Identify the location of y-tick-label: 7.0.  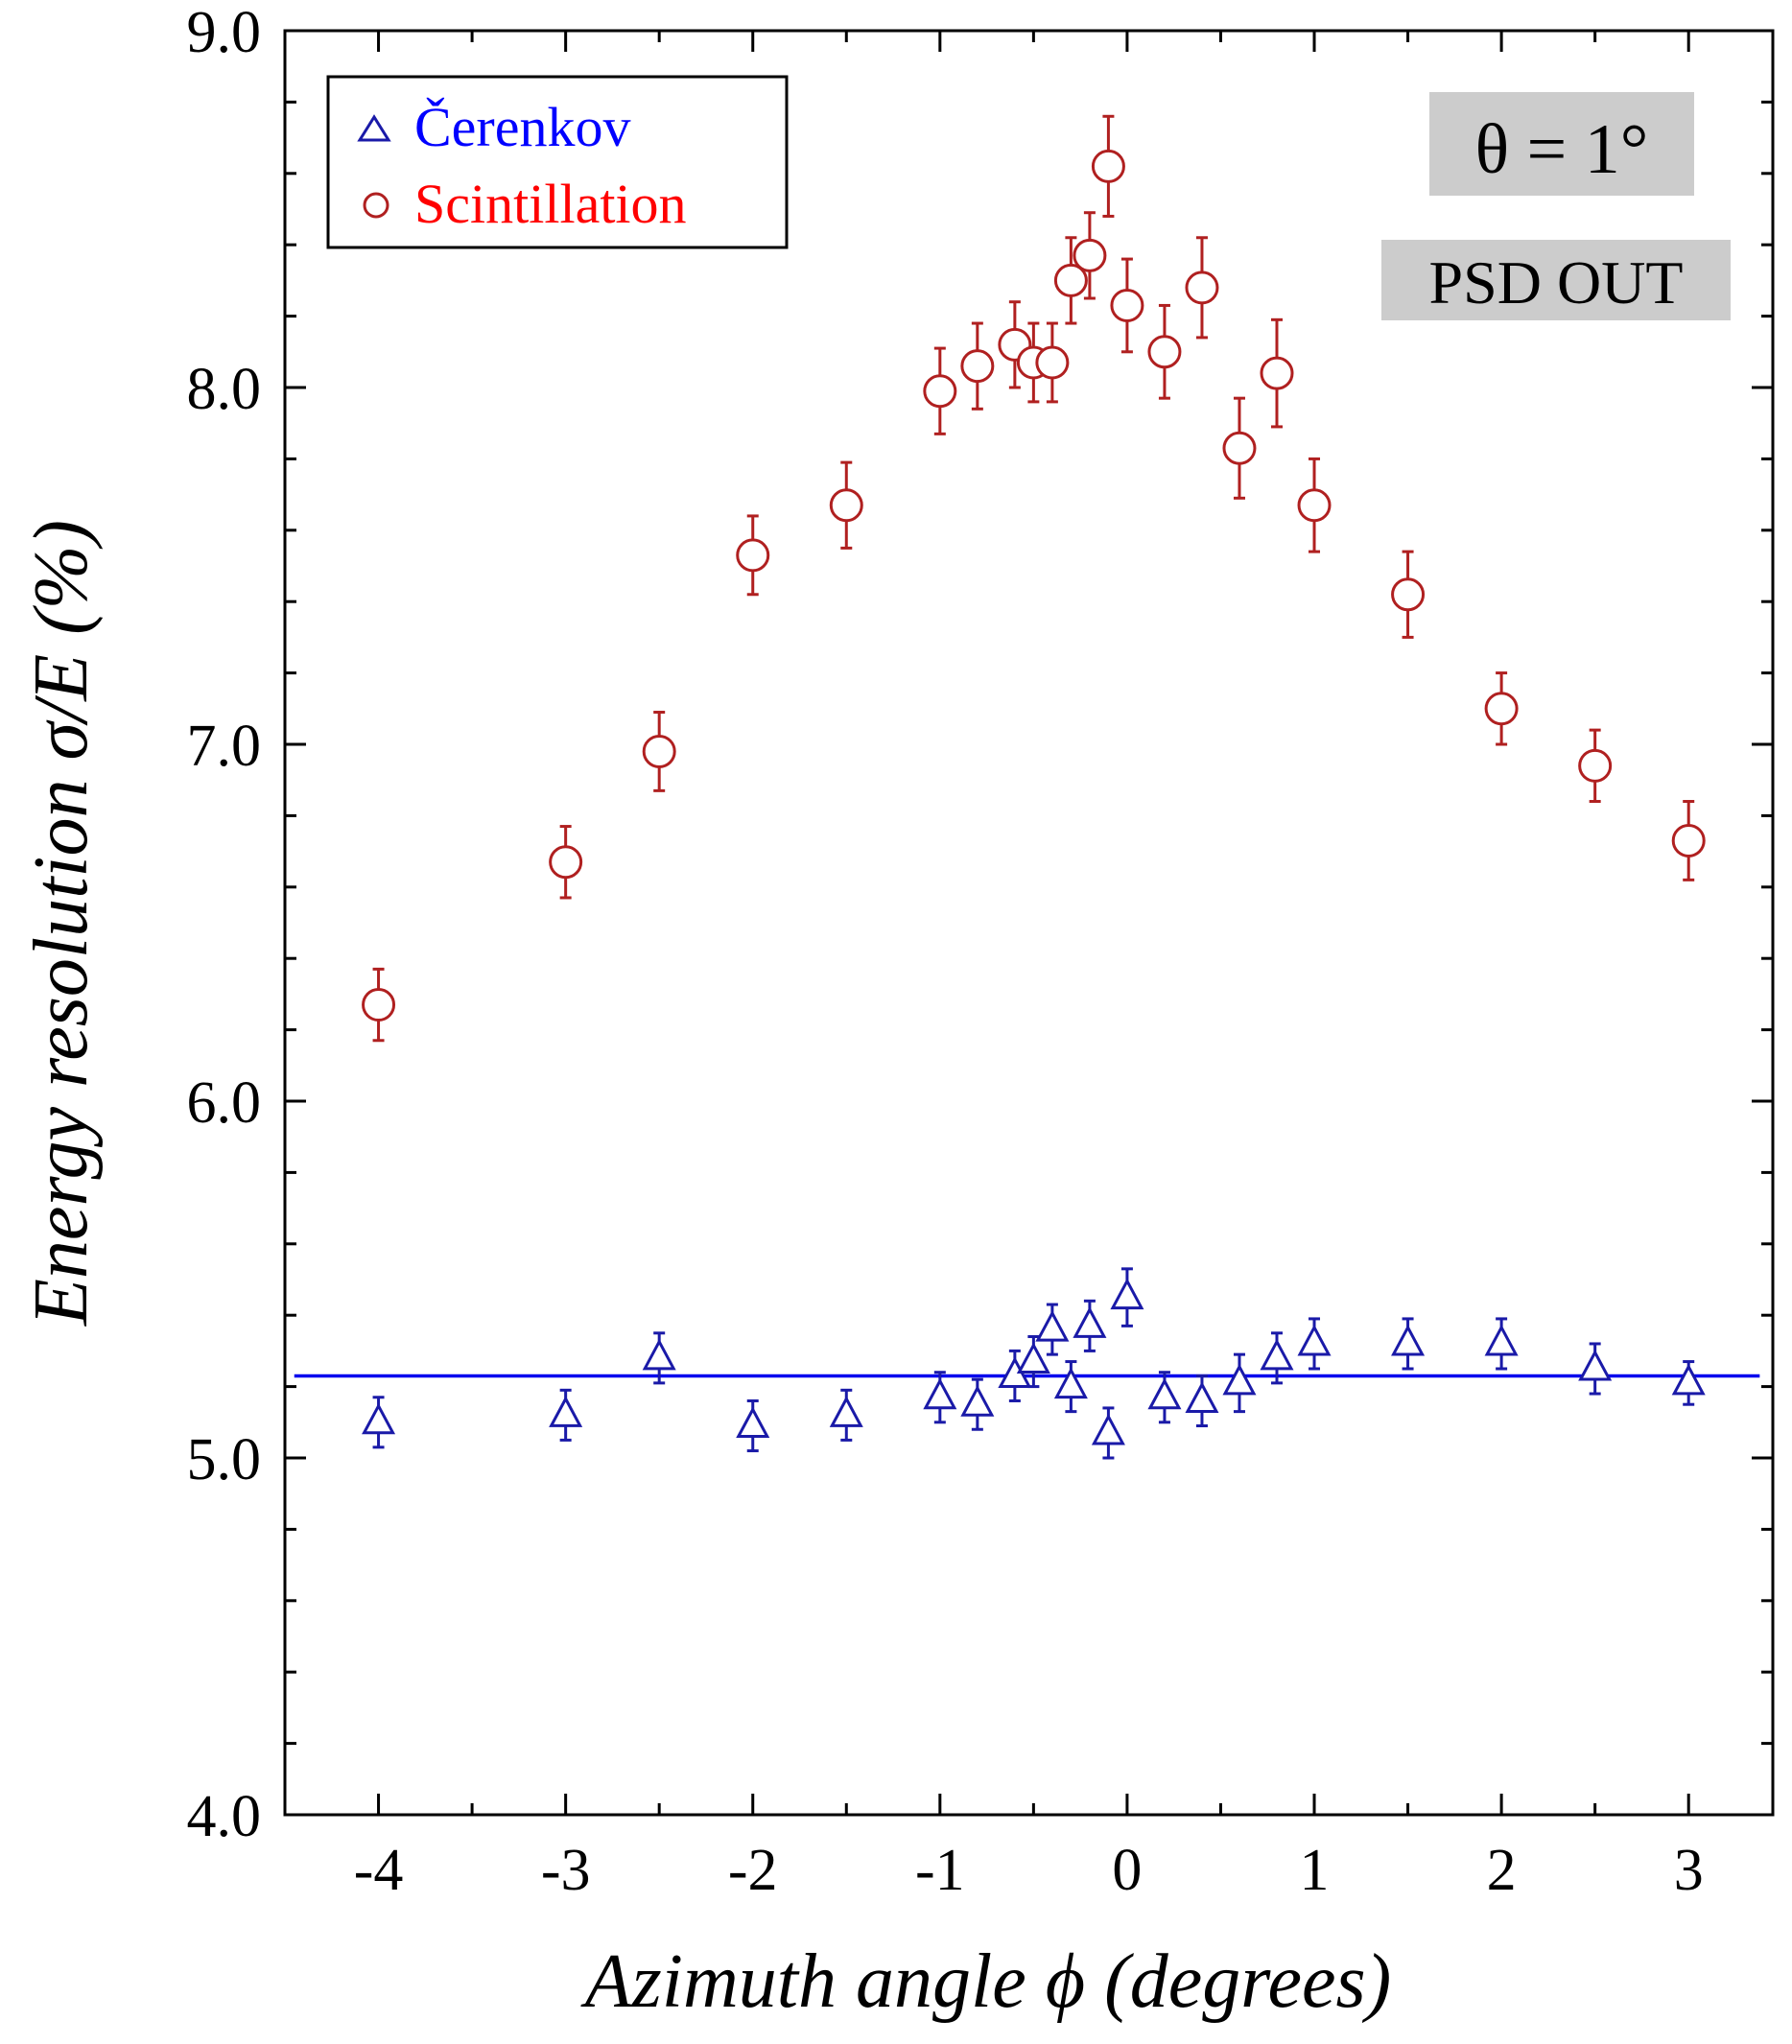
(224, 746).